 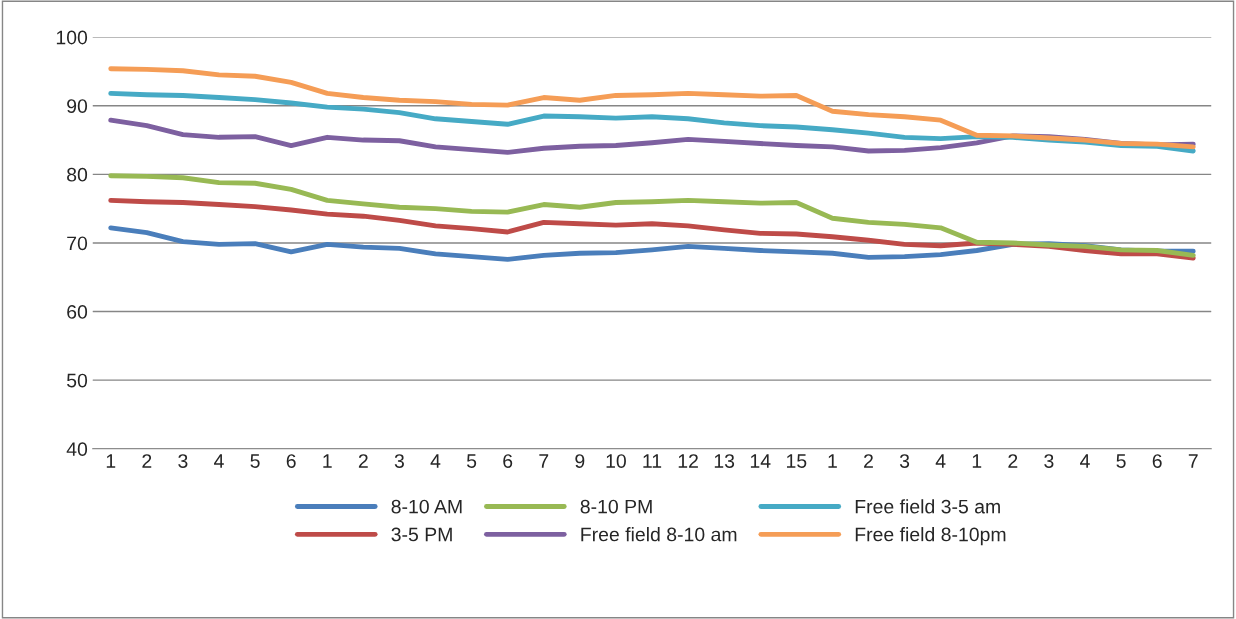 What do you see at coordinates (659, 534) in the screenshot?
I see `legend-label: Free field 8-10 am` at bounding box center [659, 534].